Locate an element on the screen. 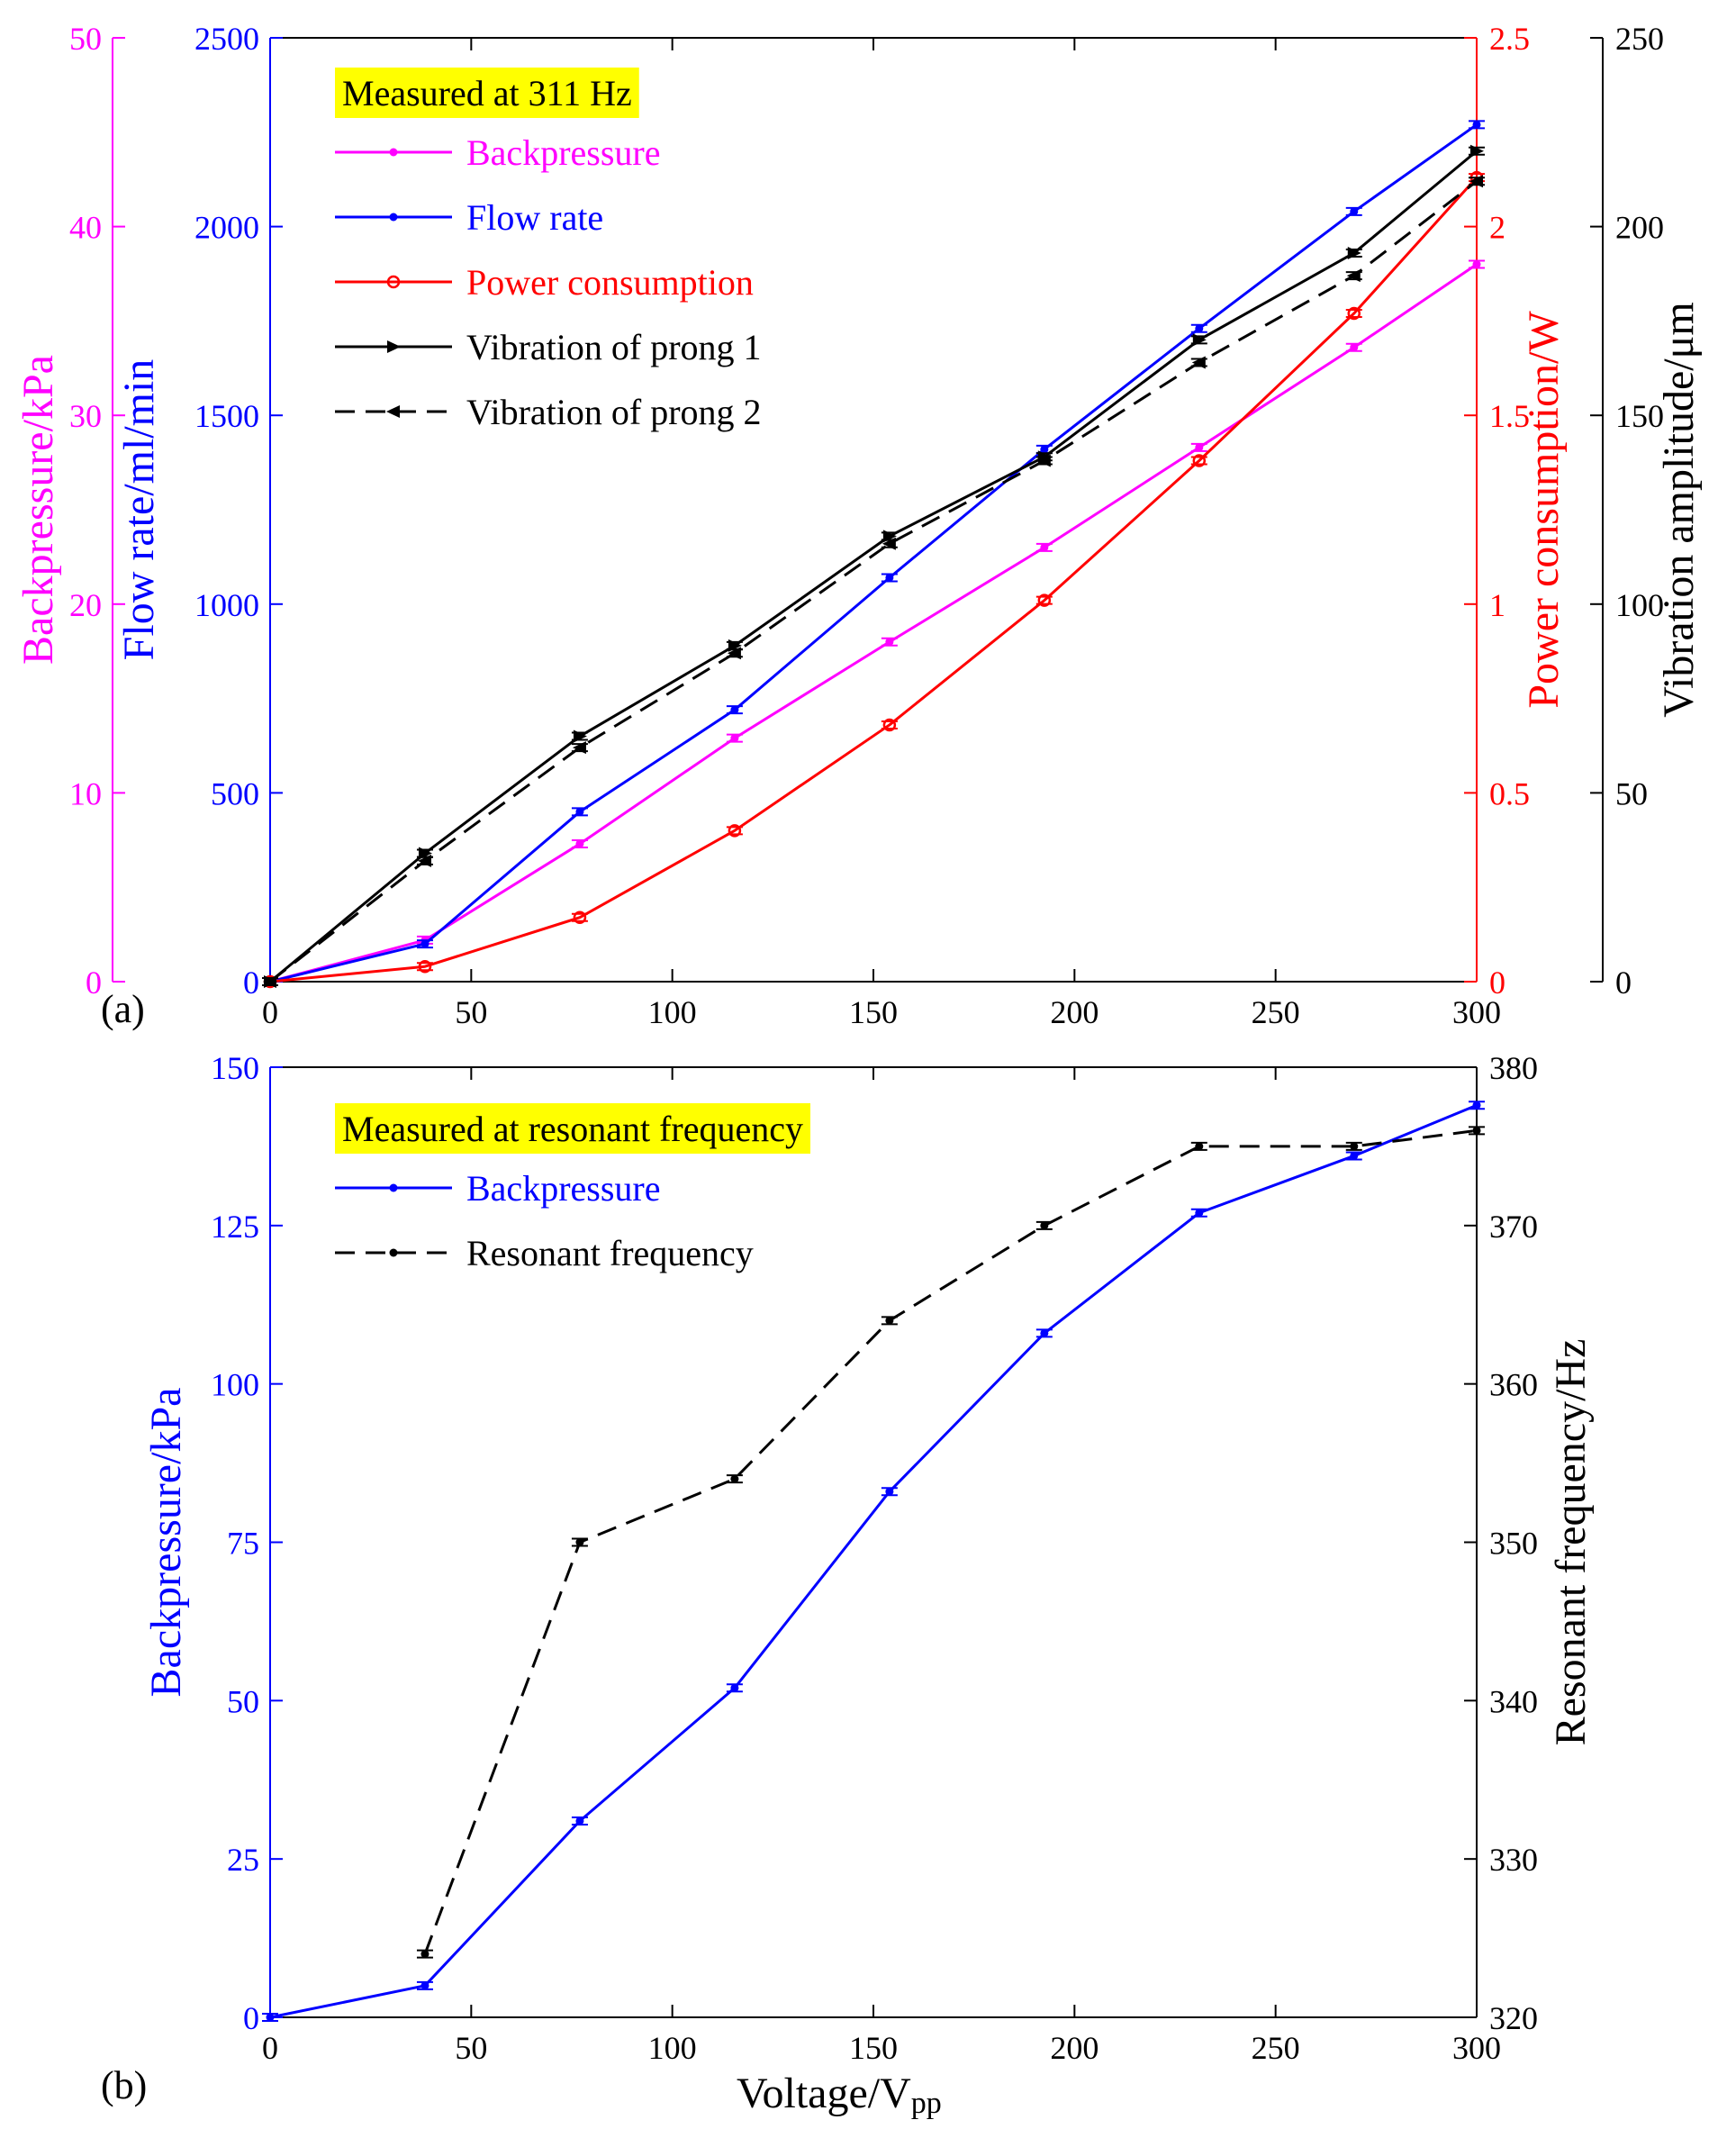 This screenshot has height=2129, width=1736. legend-entry-vibration-of-prong-1: Vibration of prong 1 is located at coordinates (548, 347).